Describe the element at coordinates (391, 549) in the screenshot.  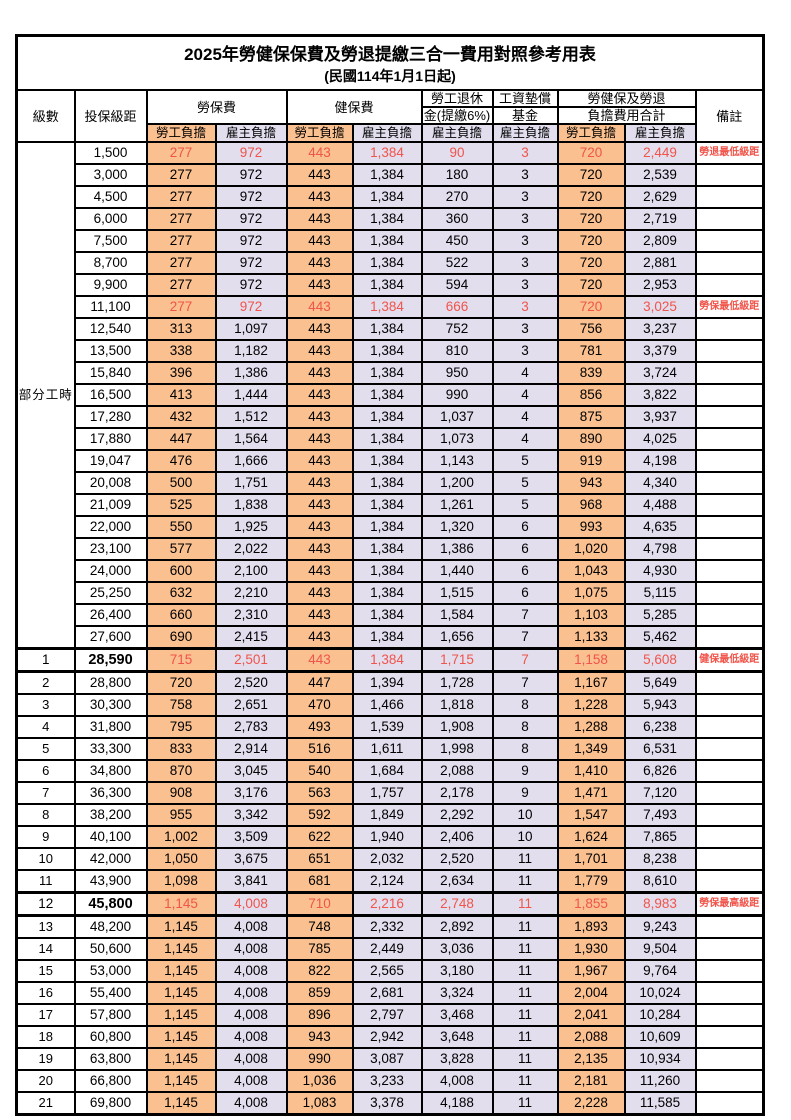
I see `table-row: 23,100 577 2,022 443 1,384 1,386 6 1,020 4,798` at that location.